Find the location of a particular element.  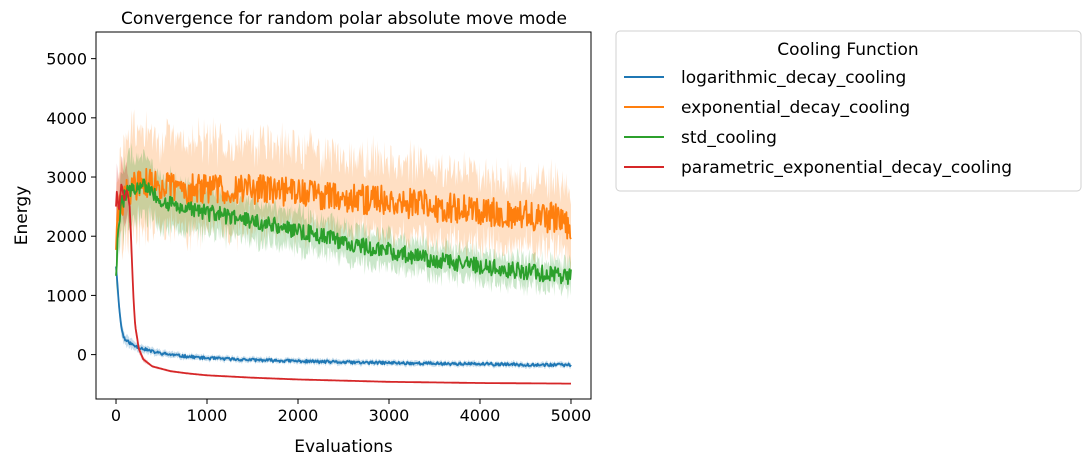

y-tick-label: 2000 is located at coordinates (66, 236).